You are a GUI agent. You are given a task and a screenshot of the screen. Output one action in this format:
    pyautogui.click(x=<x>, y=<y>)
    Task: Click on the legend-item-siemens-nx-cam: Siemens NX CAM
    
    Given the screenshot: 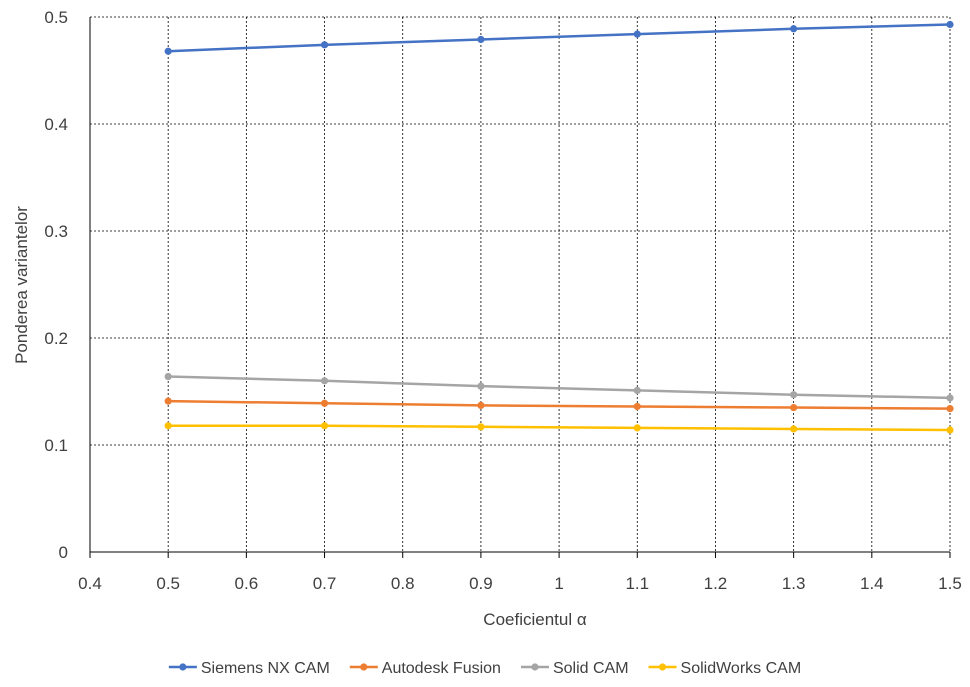 What is the action you would take?
    pyautogui.click(x=249, y=668)
    